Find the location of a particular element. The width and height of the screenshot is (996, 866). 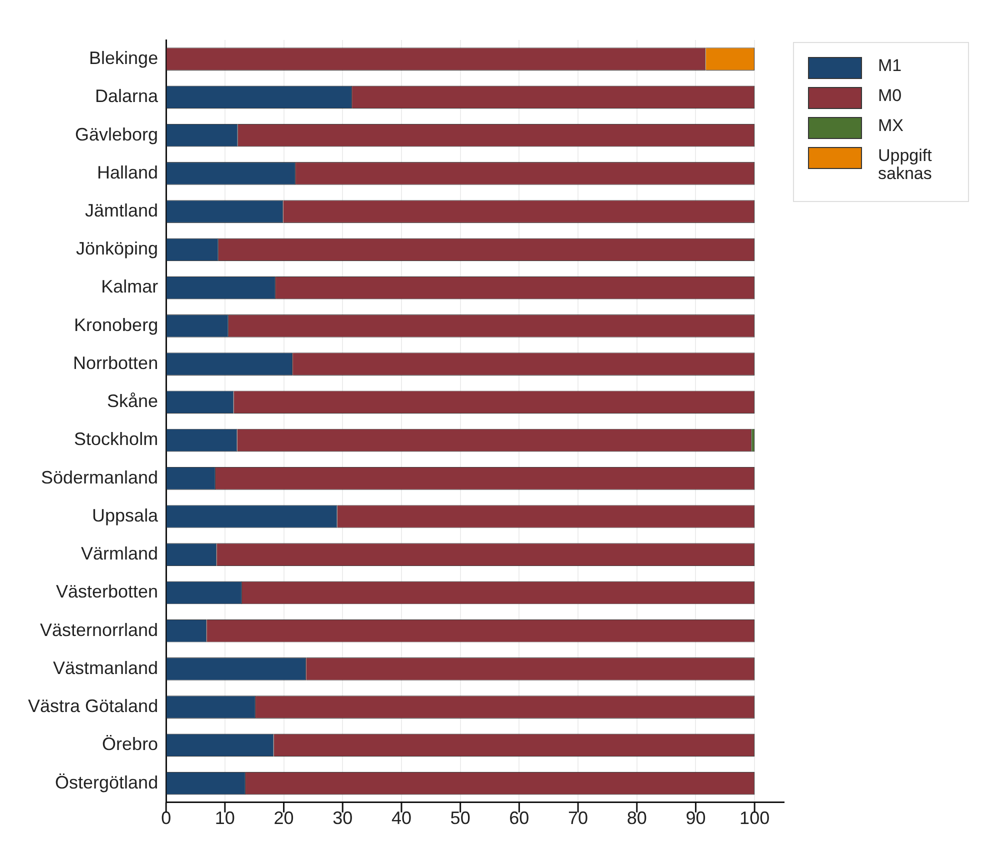

x-tick-label: 0 is located at coordinates (166, 818).